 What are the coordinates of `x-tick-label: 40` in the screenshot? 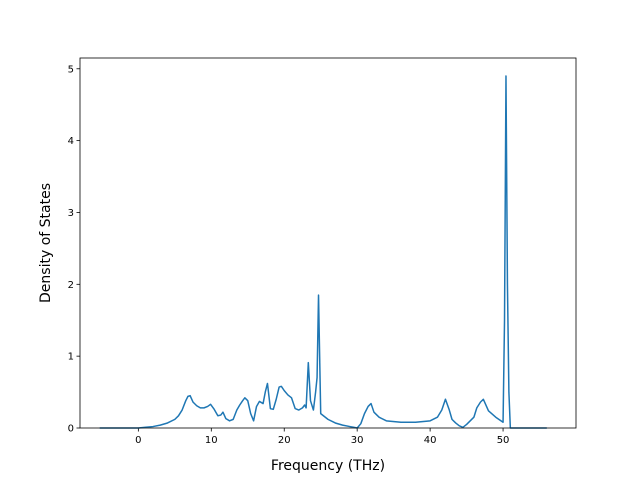 It's located at (430, 440).